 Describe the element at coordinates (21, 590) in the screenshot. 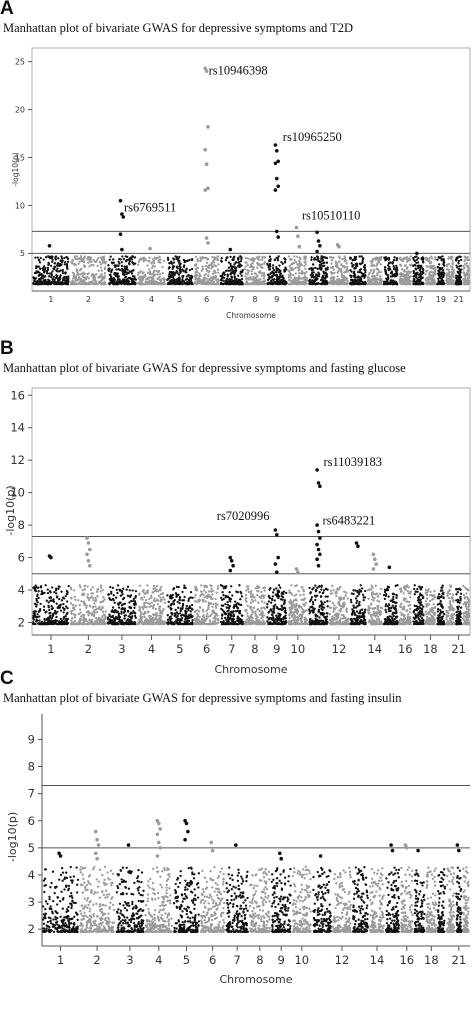

I see `y-tick-label: 4` at that location.